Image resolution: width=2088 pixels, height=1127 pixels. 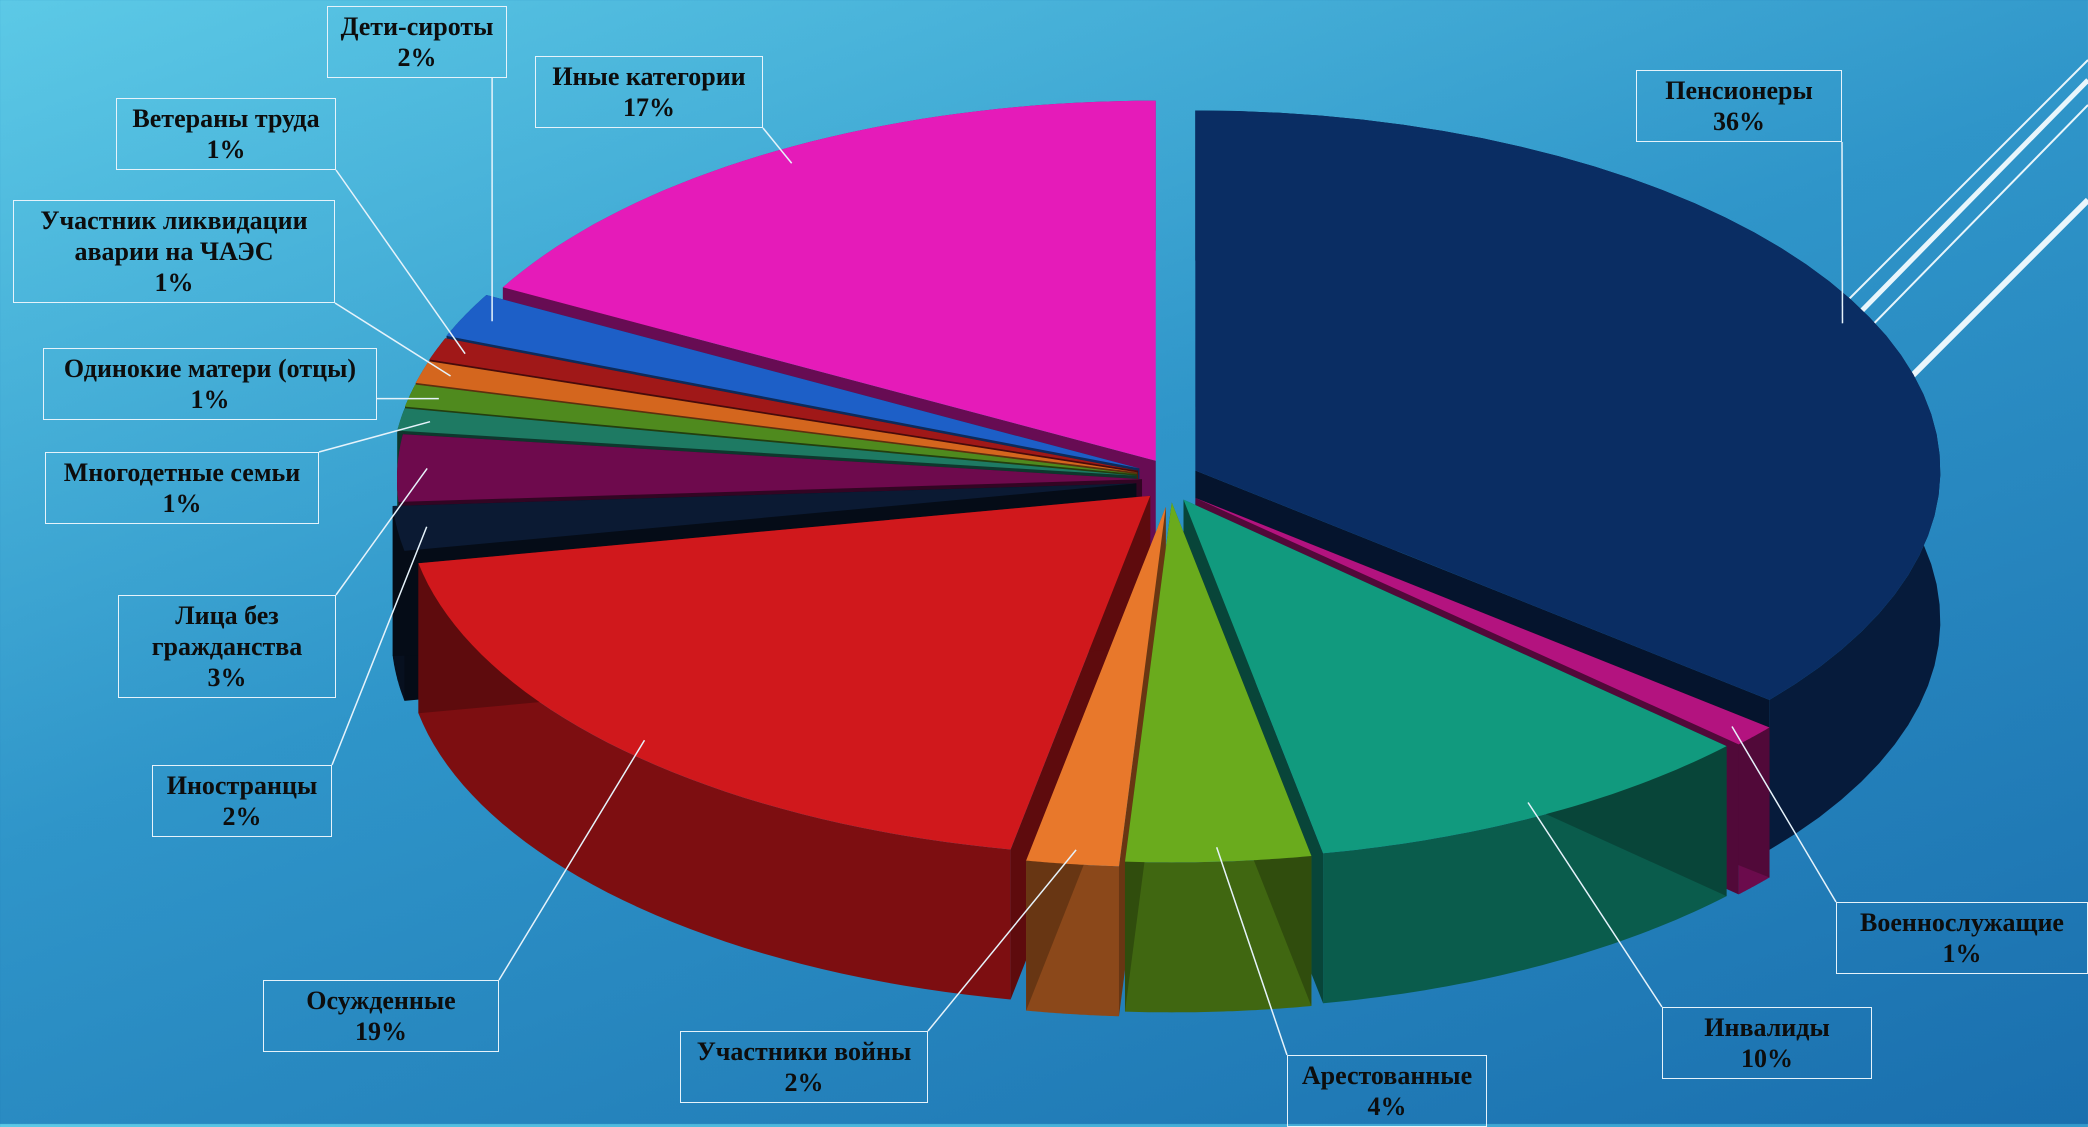 I want to click on label-large-families: Многодетные семьи 1%, so click(x=182, y=488).